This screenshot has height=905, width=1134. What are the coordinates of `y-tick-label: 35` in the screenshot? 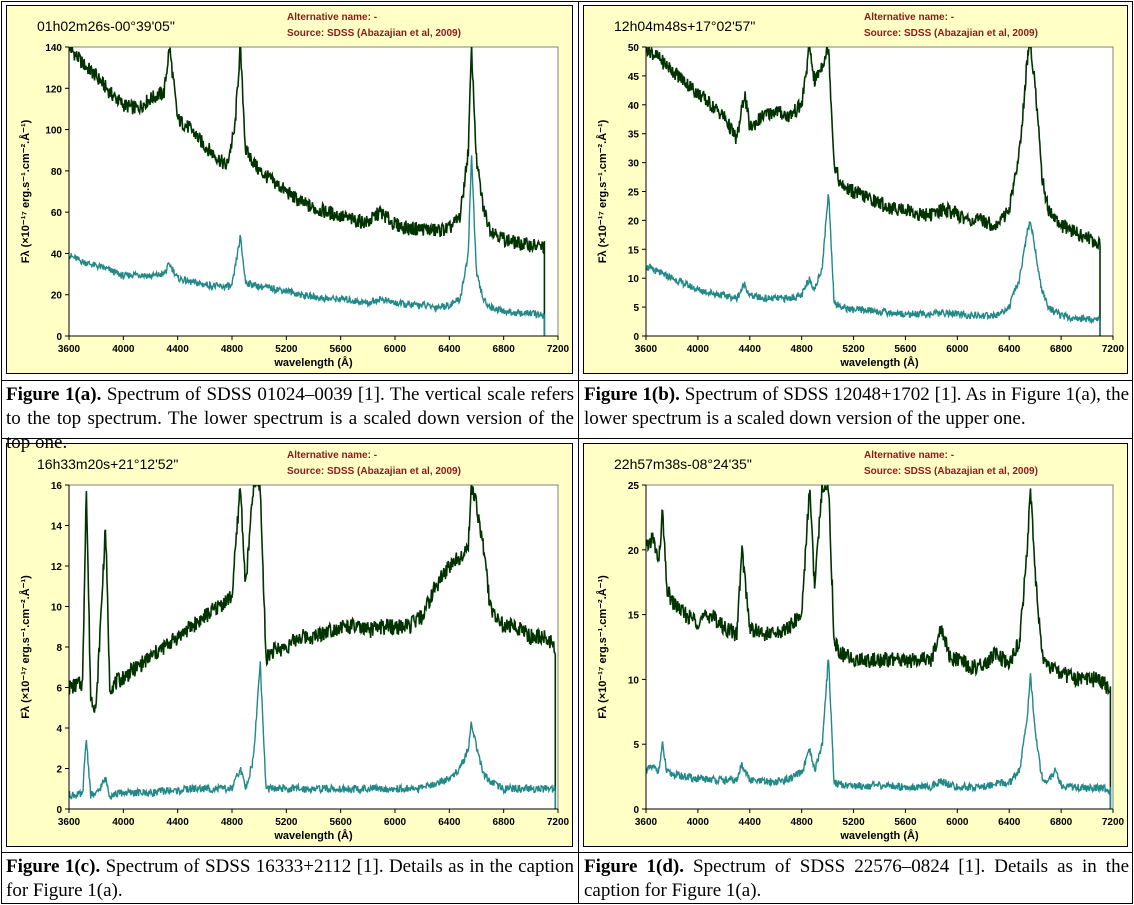 It's located at (634, 135).